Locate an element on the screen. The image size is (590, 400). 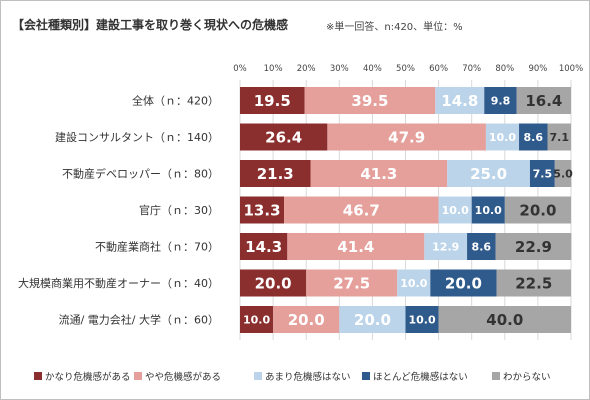
x-tick-label: 30% is located at coordinates (339, 69).